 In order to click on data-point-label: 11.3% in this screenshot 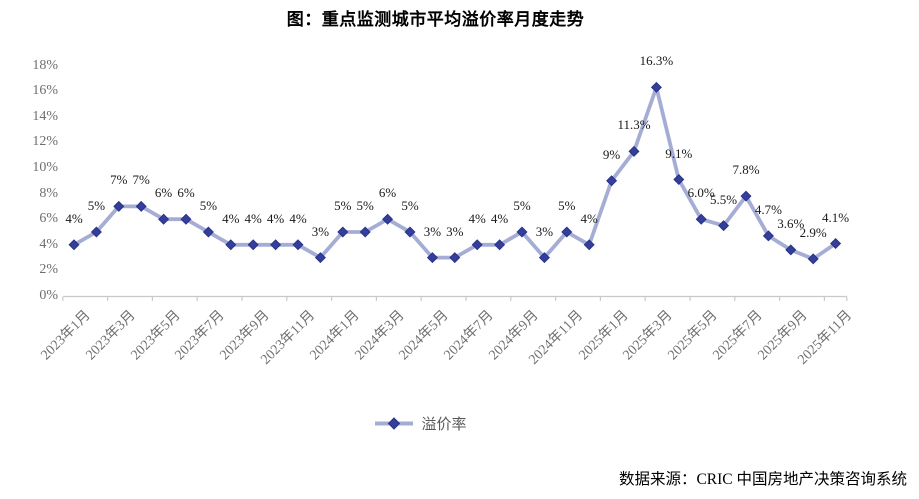, I will do `click(634, 125)`.